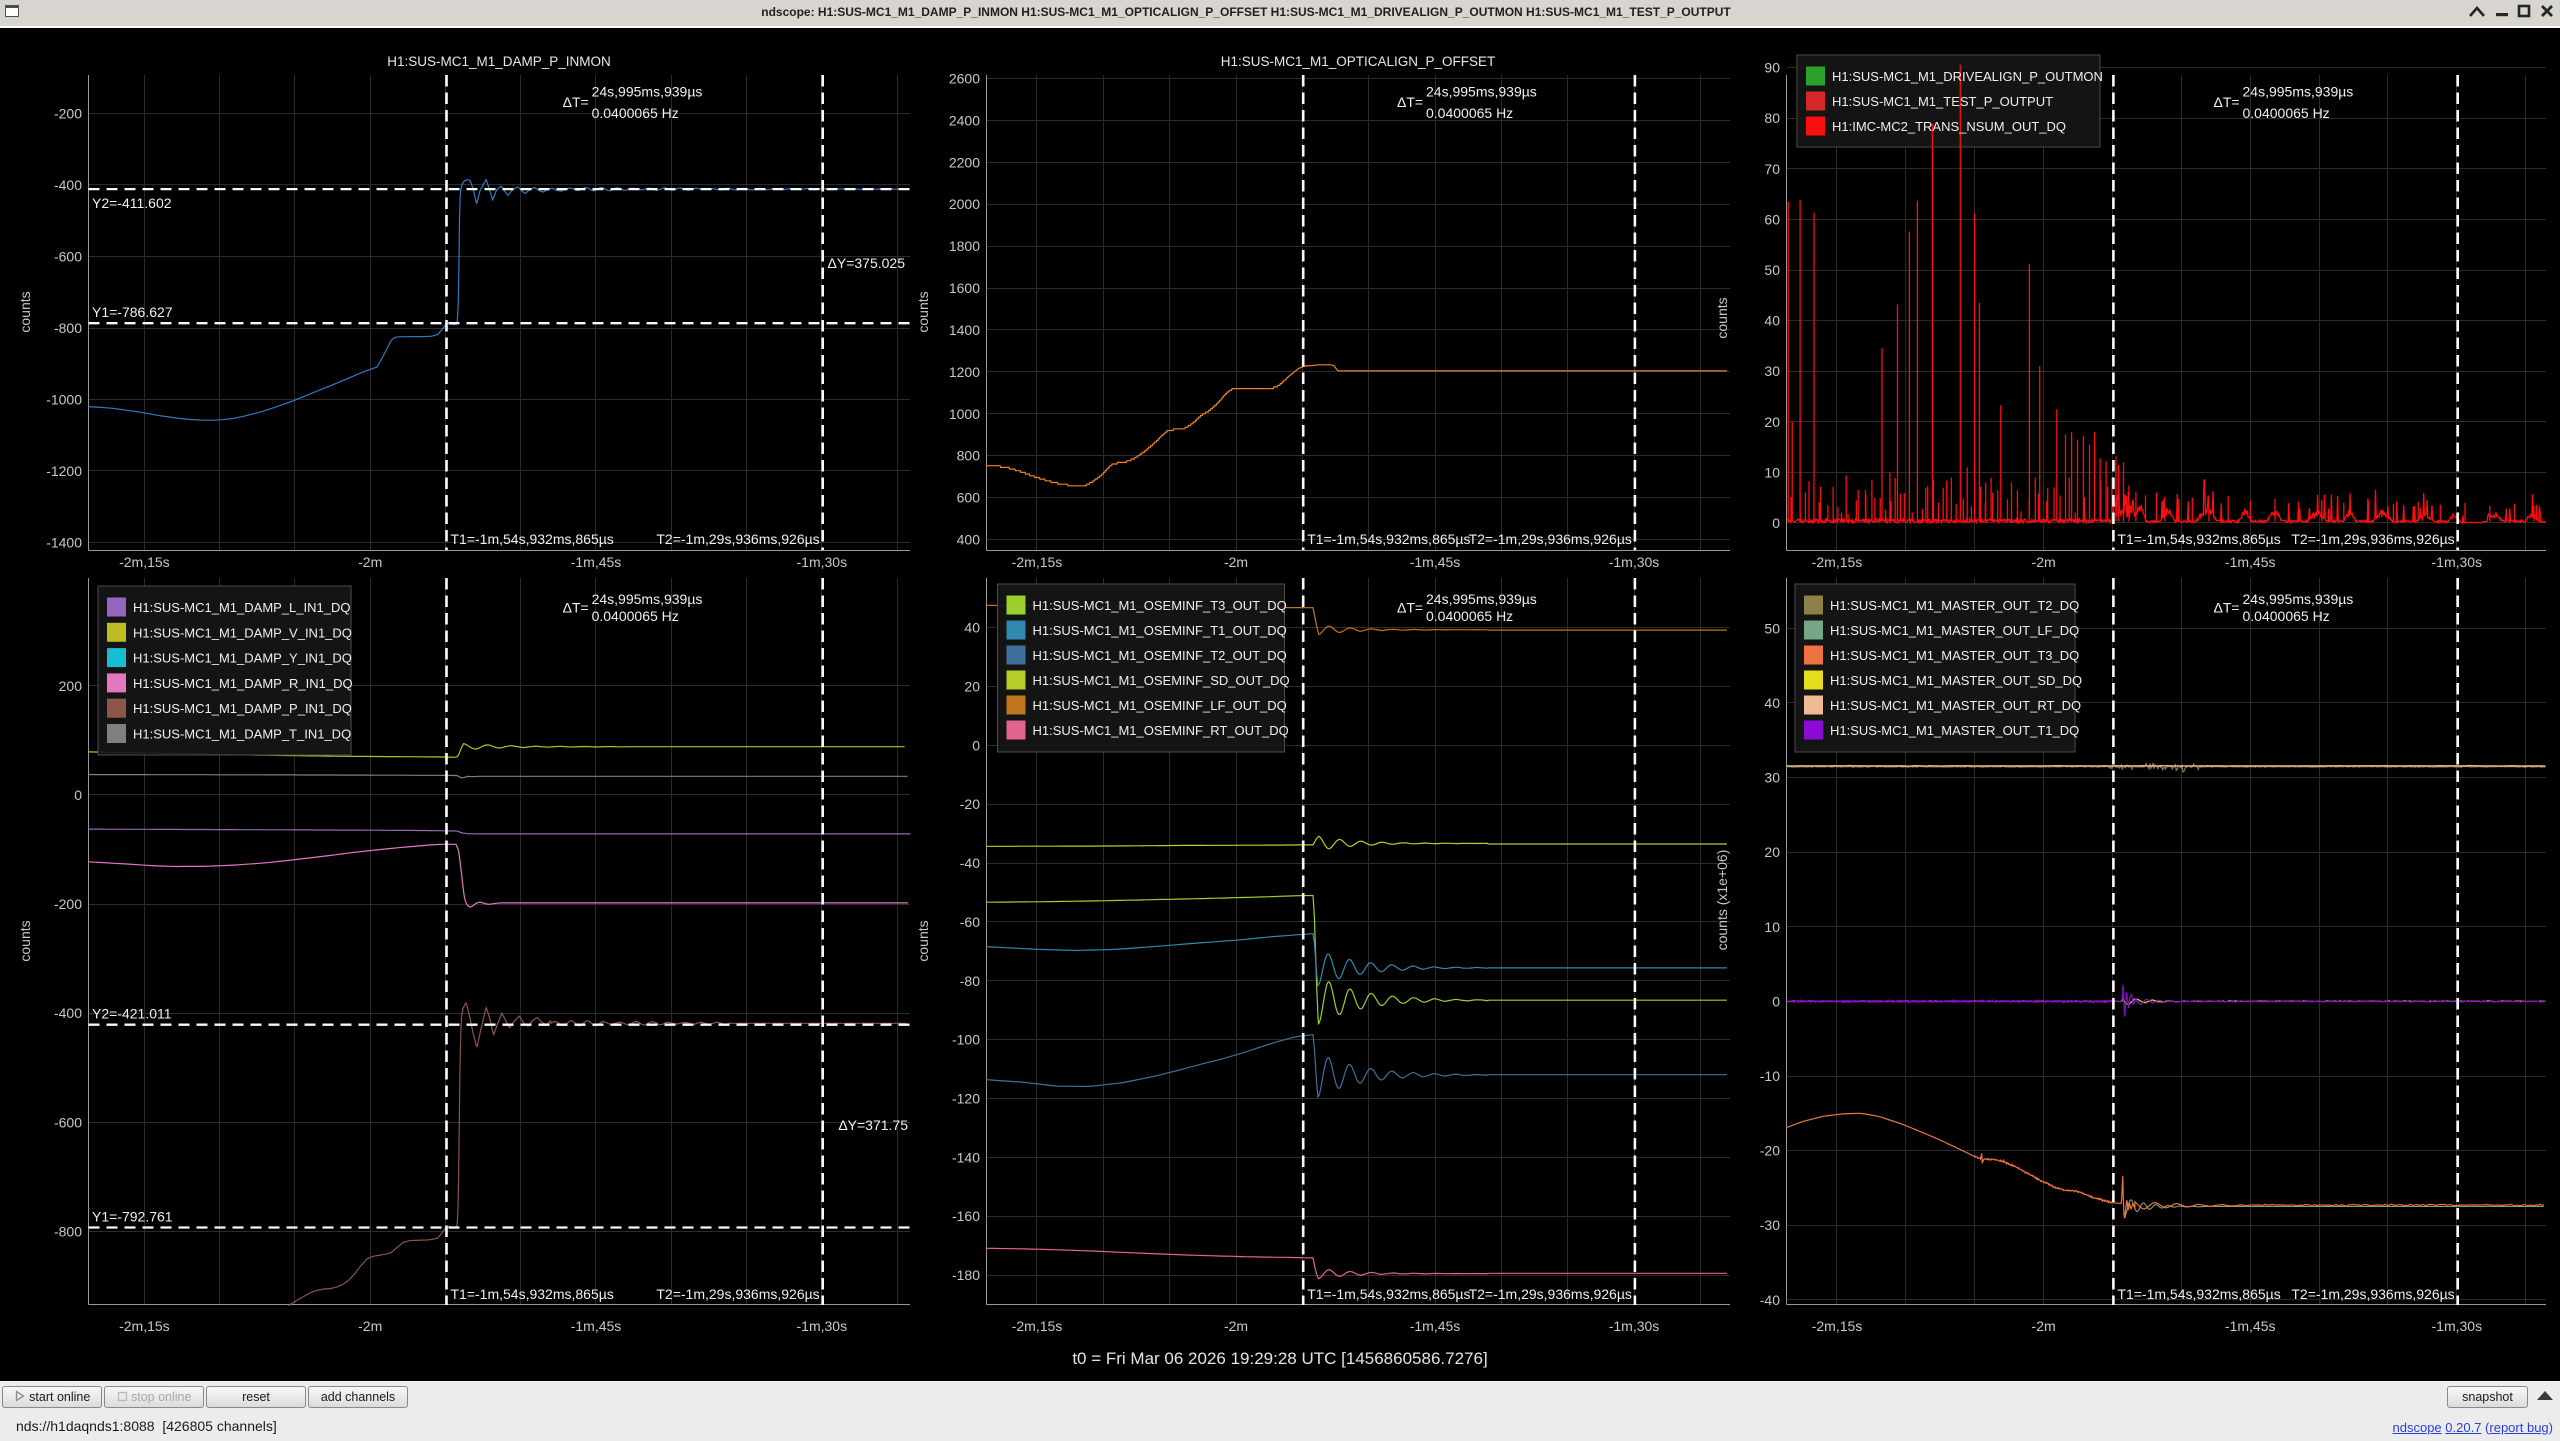 This screenshot has height=1441, width=2560. I want to click on svg-text: H1:SUS-MC1_M1_MASTER_OUT_SD_DQ, so click(1956, 680).